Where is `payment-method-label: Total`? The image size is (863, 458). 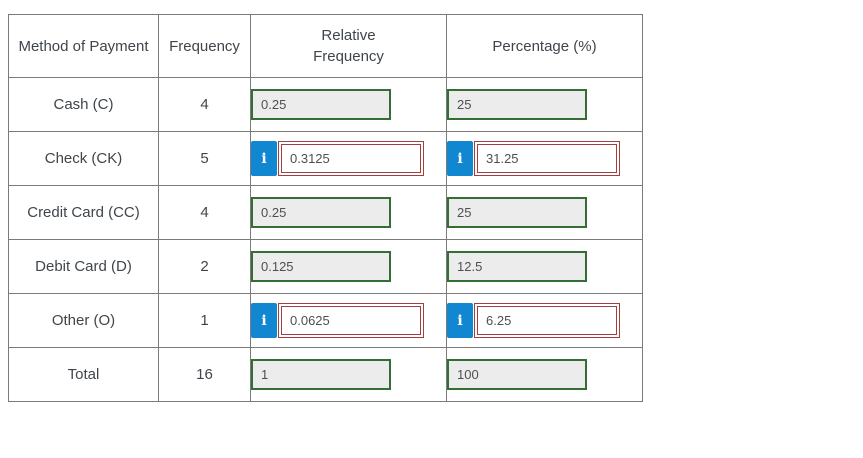 payment-method-label: Total is located at coordinates (83, 374).